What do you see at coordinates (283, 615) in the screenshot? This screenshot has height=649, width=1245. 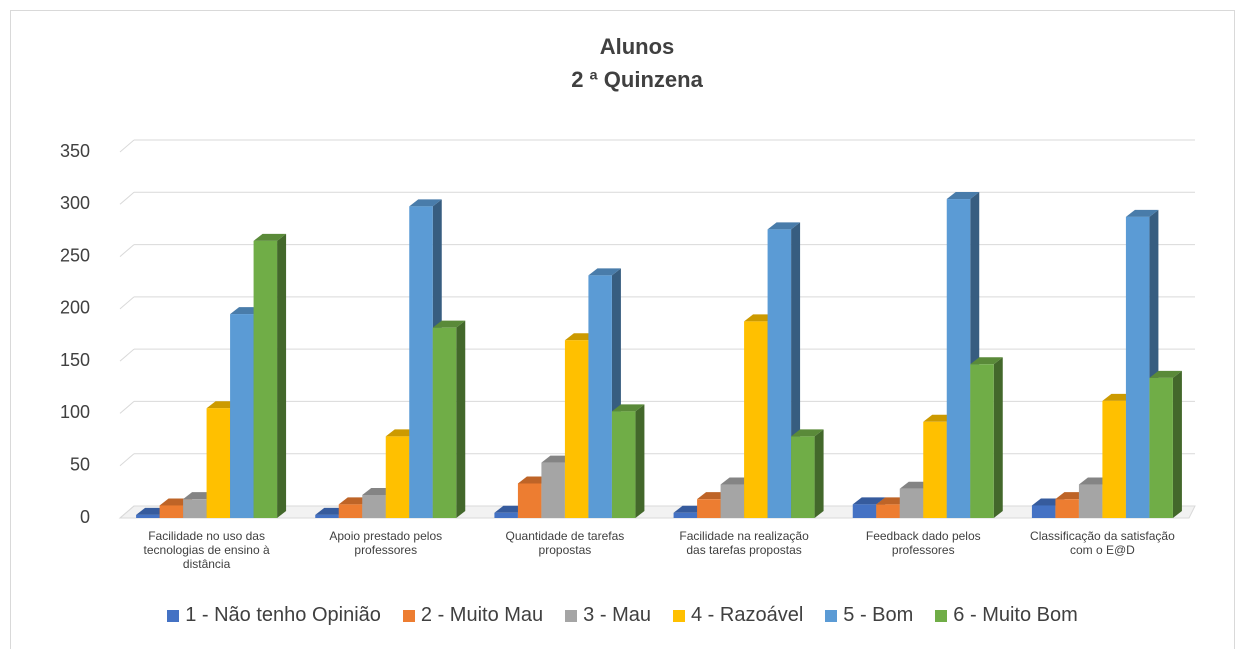 I see `legend-label: 1 - Não tenho Opinião` at bounding box center [283, 615].